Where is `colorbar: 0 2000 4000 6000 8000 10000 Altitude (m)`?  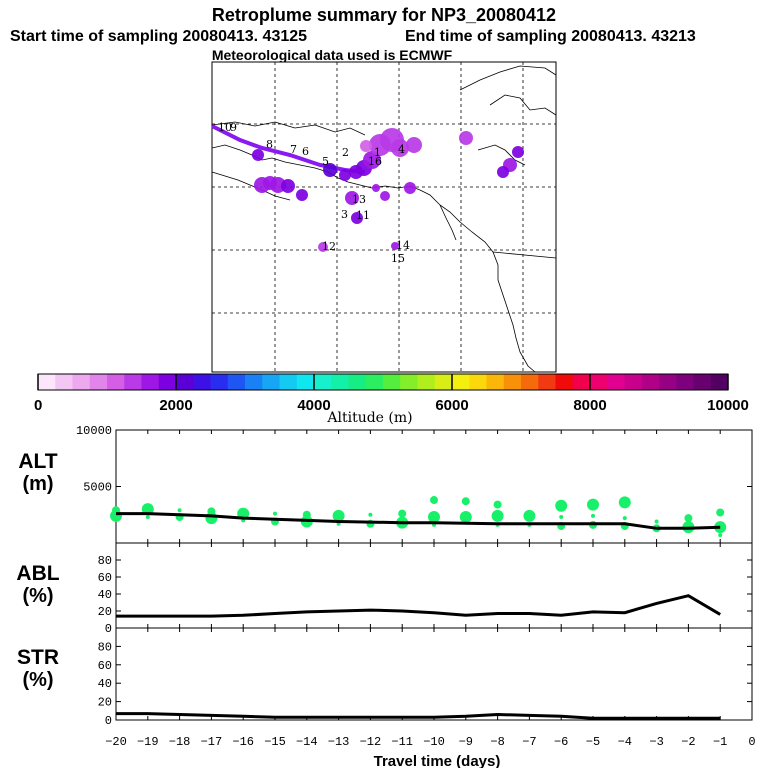
colorbar: 0 2000 4000 6000 8000 10000 Altitude (m) is located at coordinates (391, 399).